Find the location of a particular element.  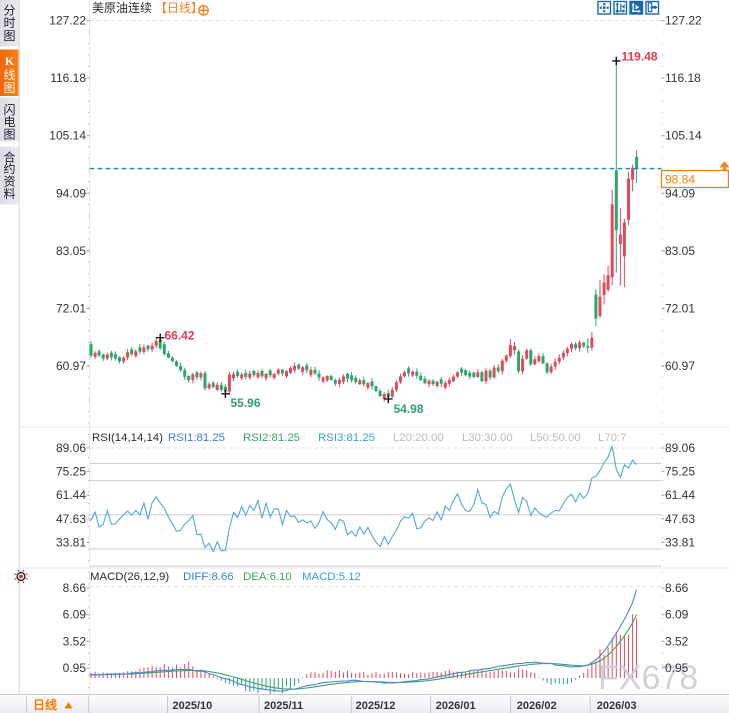

svg-text: 54.98 is located at coordinates (409, 409).